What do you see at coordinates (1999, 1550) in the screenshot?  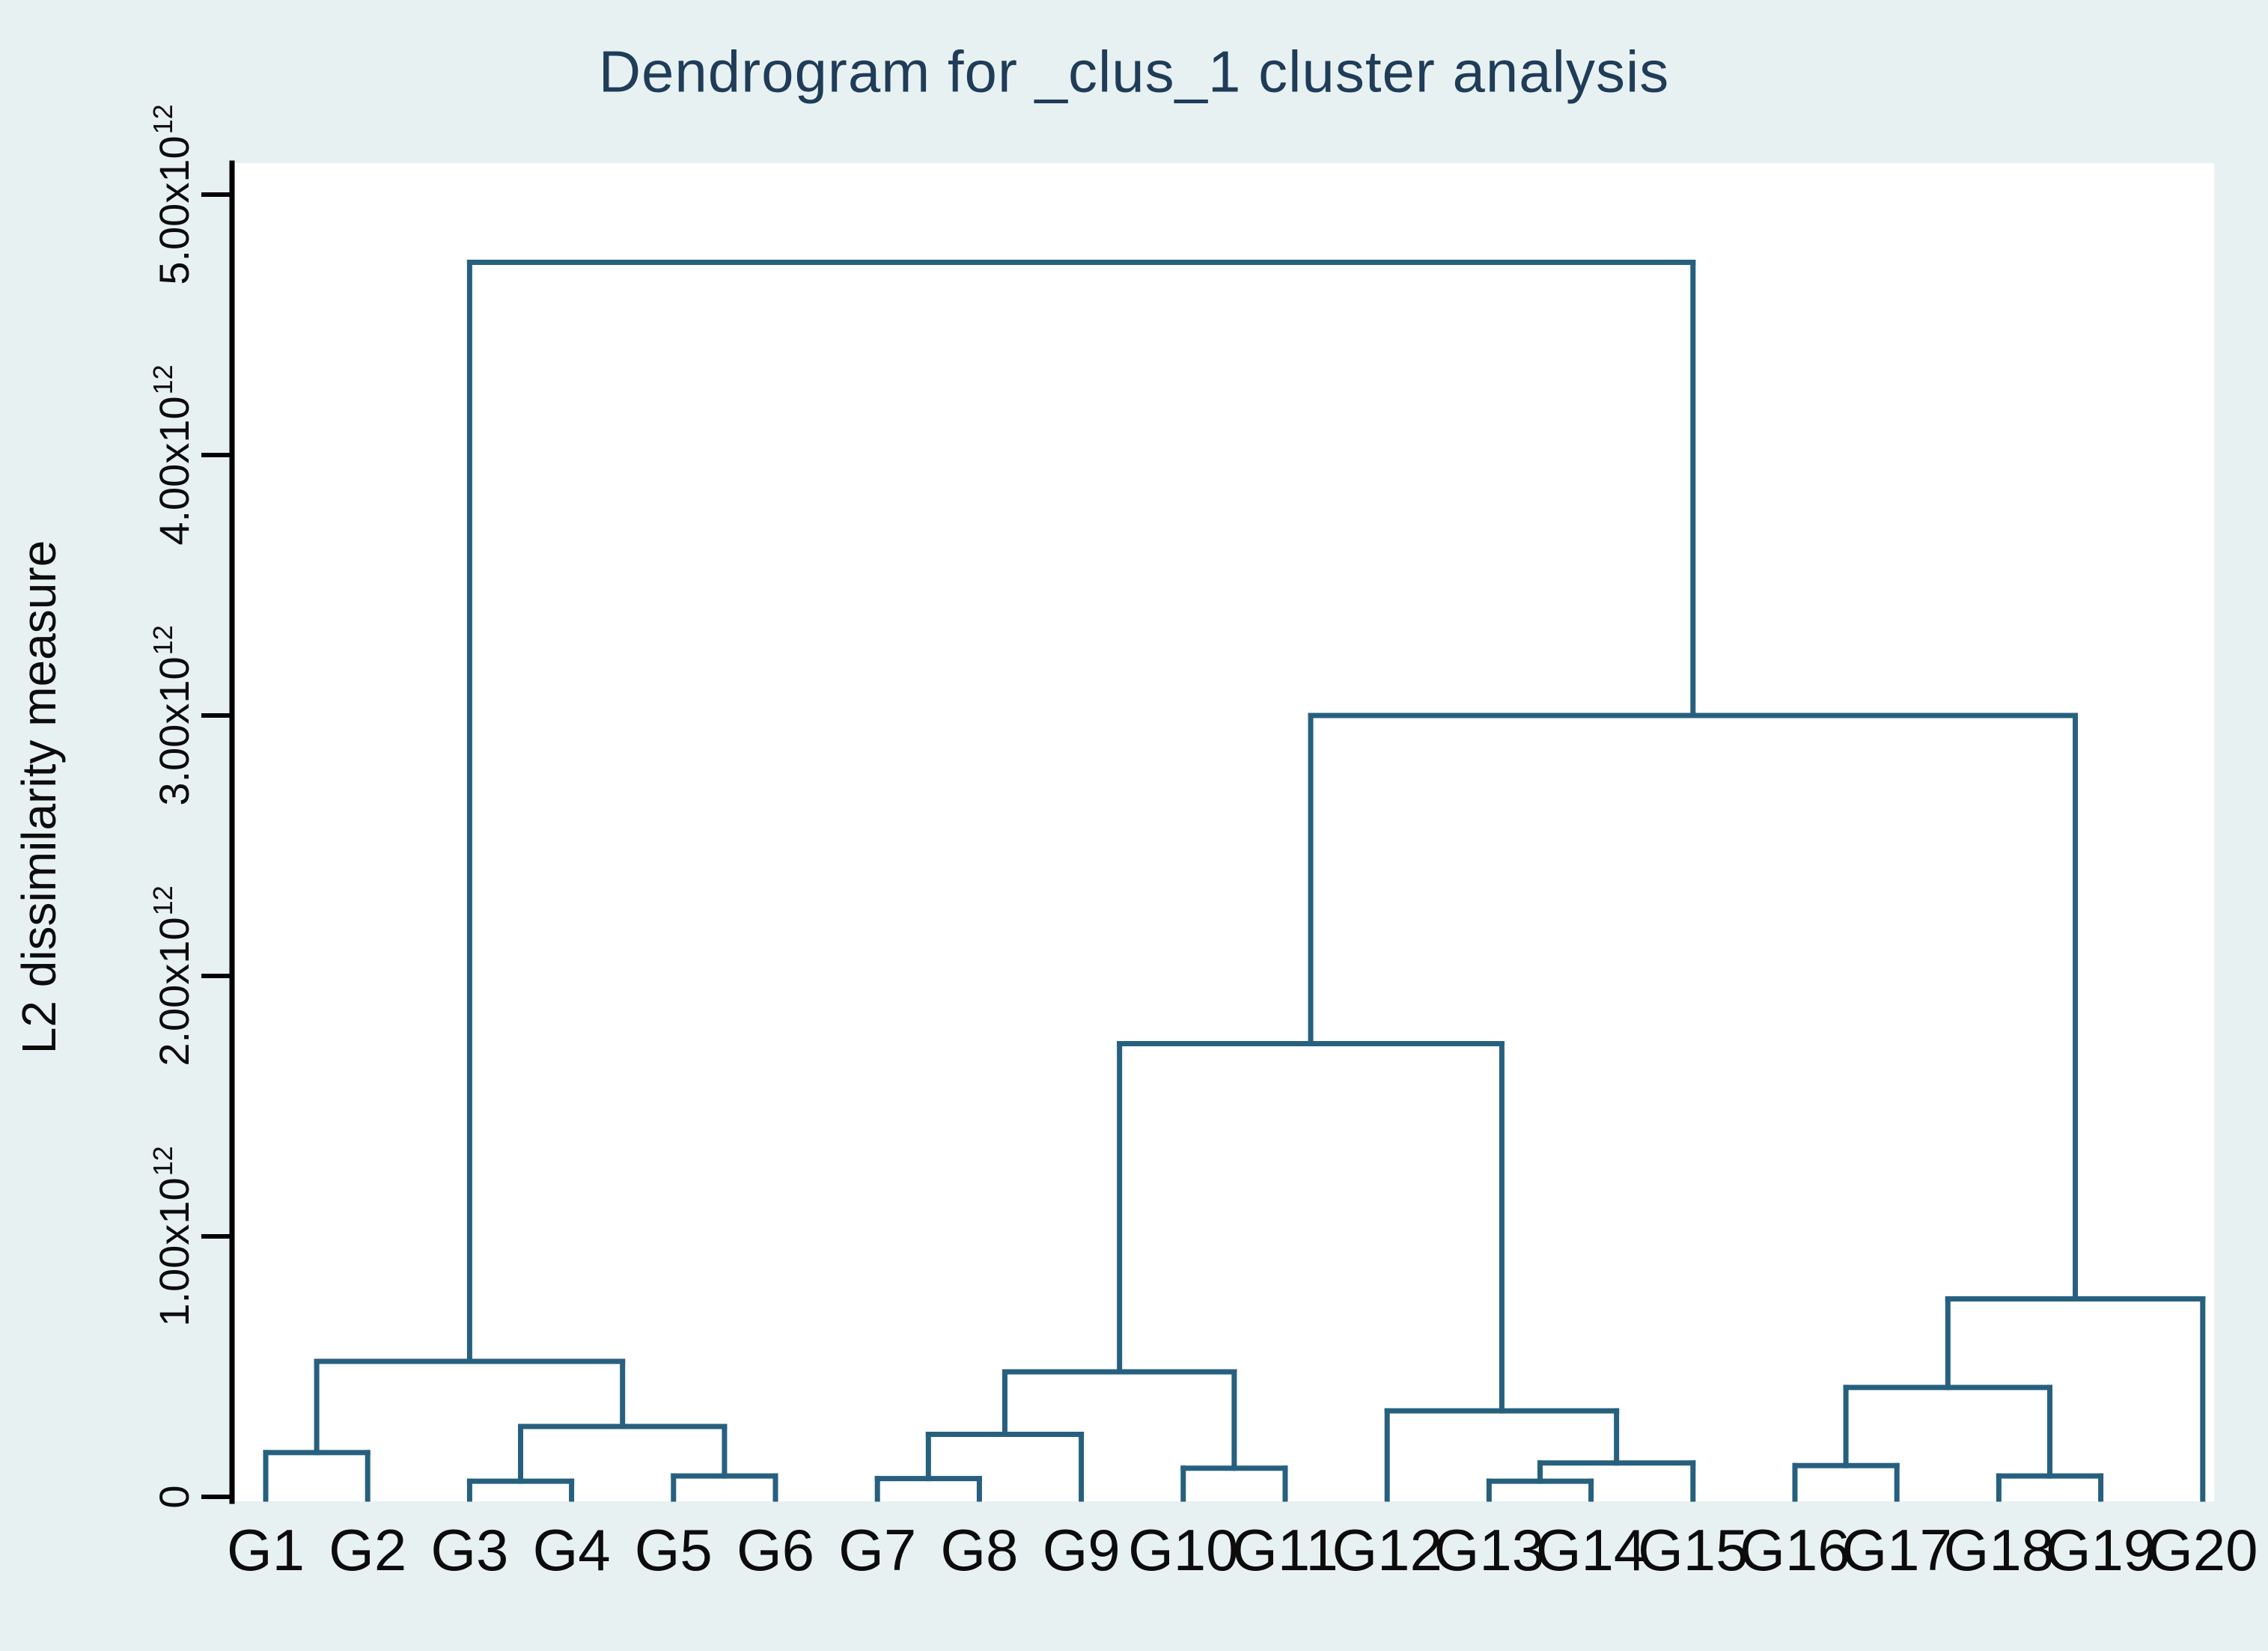 I see `leaf-label: G18` at bounding box center [1999, 1550].